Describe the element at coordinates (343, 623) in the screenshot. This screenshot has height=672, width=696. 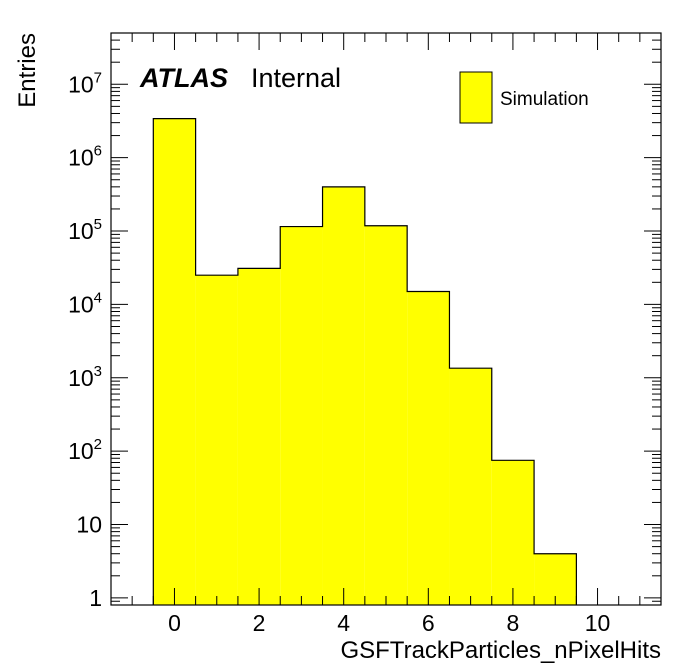
I see `x-tick-label-2: 4` at that location.